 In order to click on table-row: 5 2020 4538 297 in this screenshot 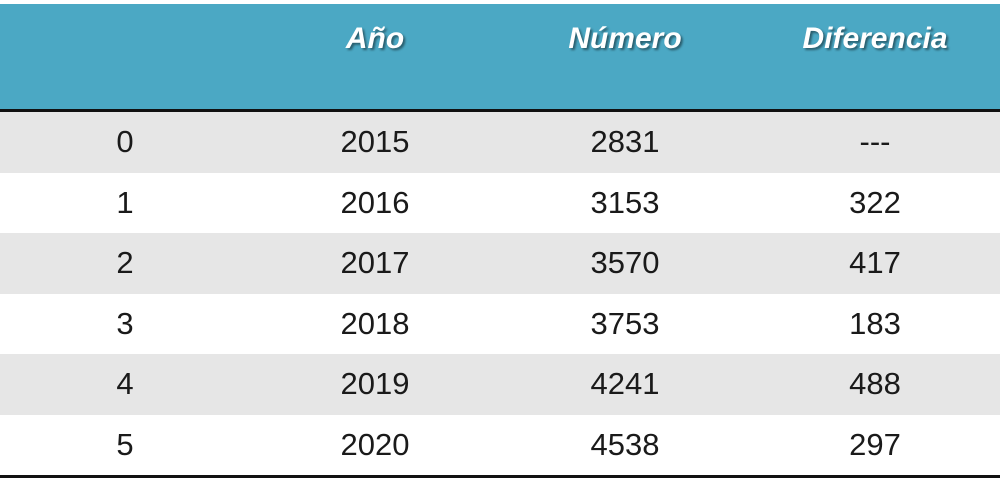, I will do `click(500, 445)`.